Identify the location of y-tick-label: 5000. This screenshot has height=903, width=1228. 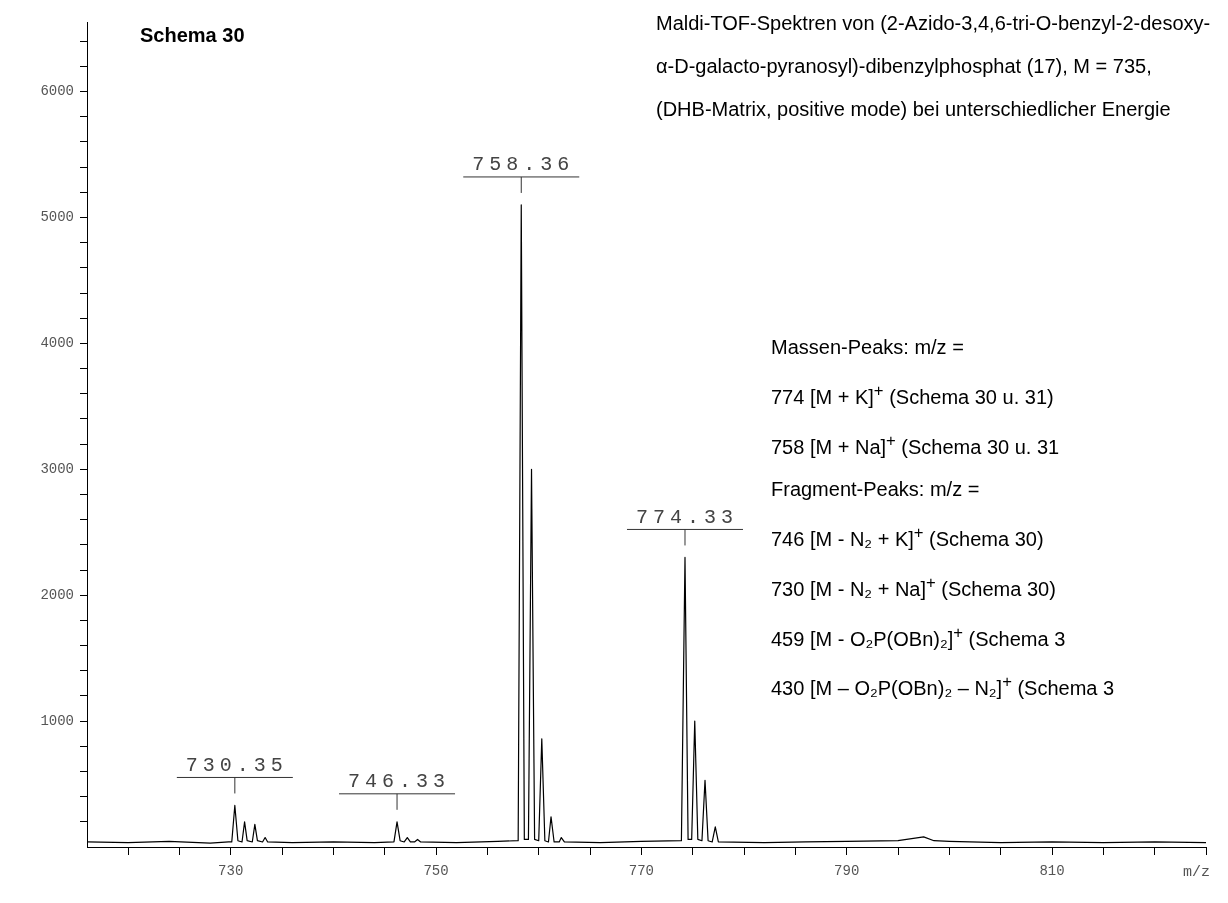
(57, 217).